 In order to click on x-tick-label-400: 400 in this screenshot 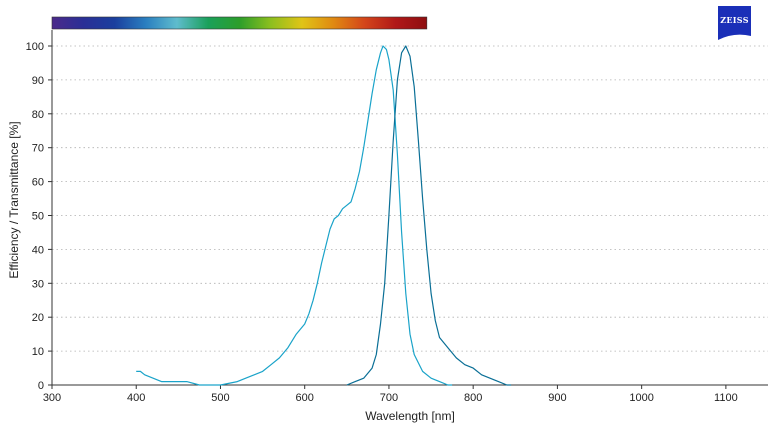, I will do `click(136, 398)`.